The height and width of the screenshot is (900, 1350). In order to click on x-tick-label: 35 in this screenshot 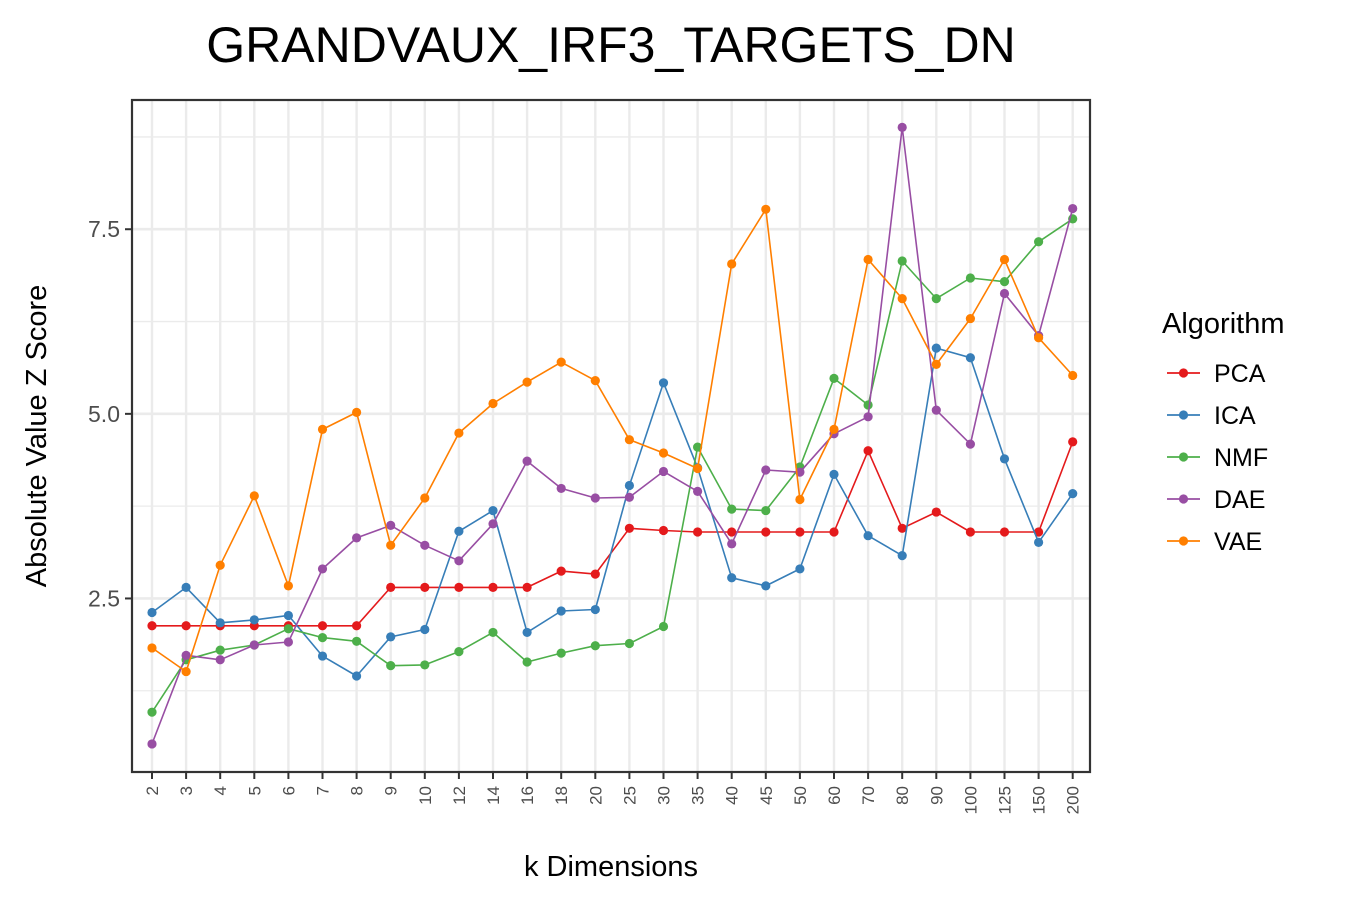, I will do `click(698, 795)`.